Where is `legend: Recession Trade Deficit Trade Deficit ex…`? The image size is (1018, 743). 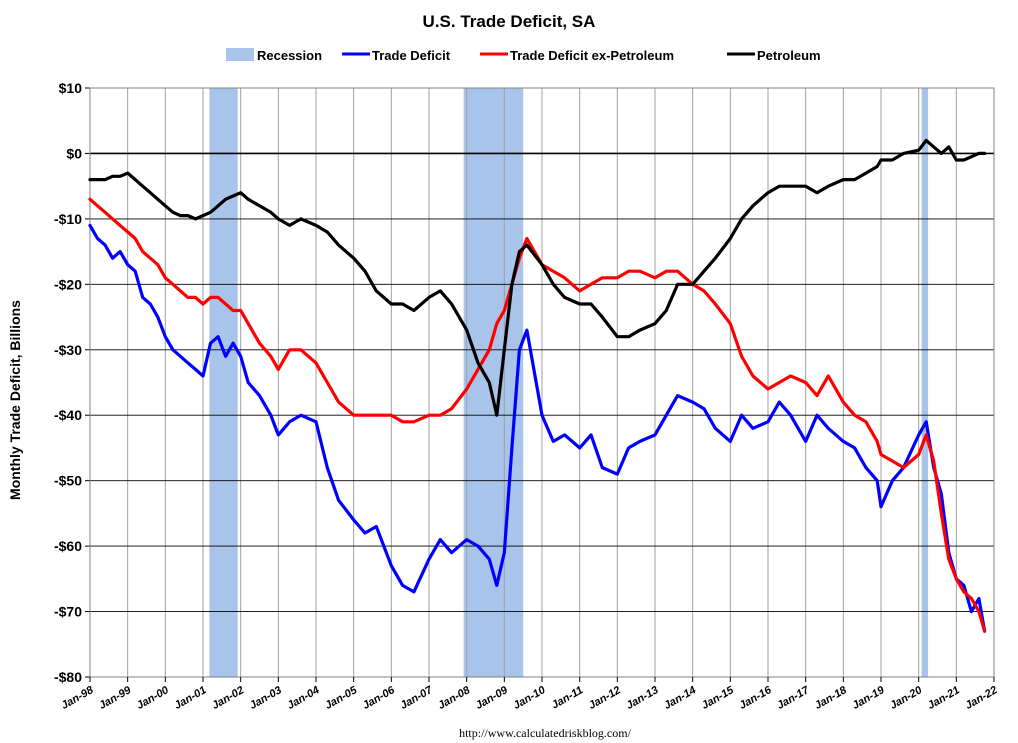
legend: Recession Trade Deficit Trade Deficit ex… is located at coordinates (523, 55).